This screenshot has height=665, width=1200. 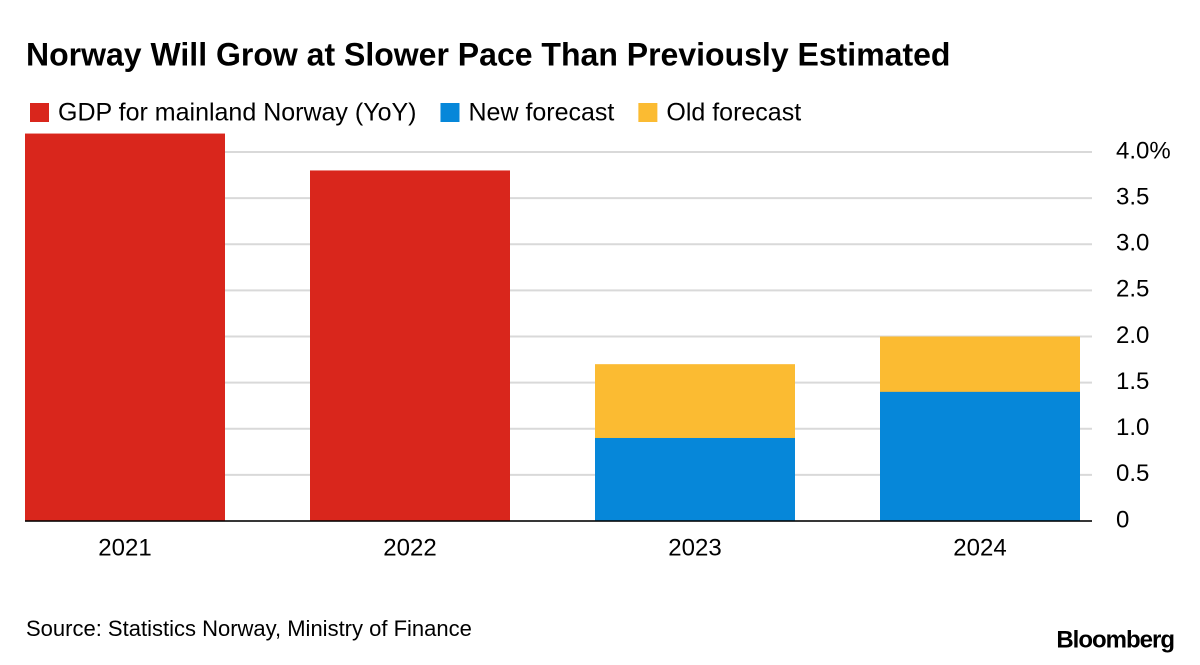 I want to click on legend-label: GDP for mainland Norway (YoY), so click(x=237, y=113).